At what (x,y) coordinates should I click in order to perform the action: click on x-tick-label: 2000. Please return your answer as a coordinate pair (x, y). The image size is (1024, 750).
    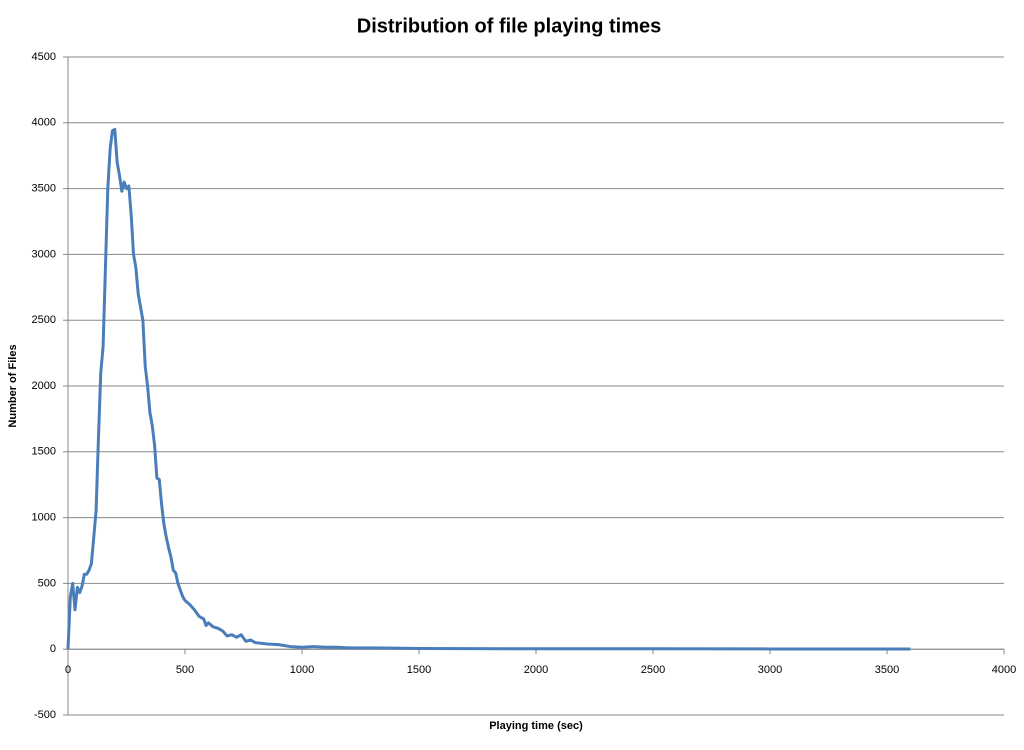
    Looking at the image, I should click on (536, 670).